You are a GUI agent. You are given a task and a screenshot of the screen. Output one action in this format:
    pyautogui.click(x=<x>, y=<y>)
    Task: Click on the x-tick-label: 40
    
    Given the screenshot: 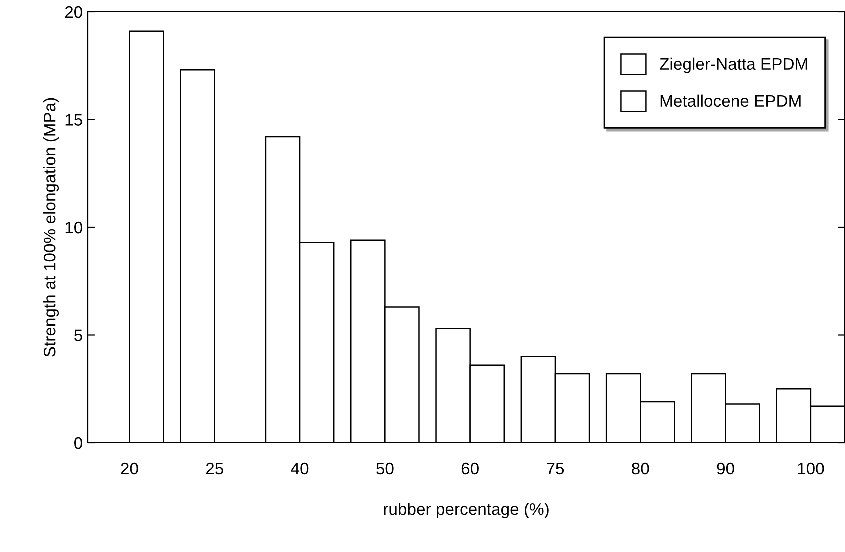 What is the action you would take?
    pyautogui.click(x=300, y=468)
    